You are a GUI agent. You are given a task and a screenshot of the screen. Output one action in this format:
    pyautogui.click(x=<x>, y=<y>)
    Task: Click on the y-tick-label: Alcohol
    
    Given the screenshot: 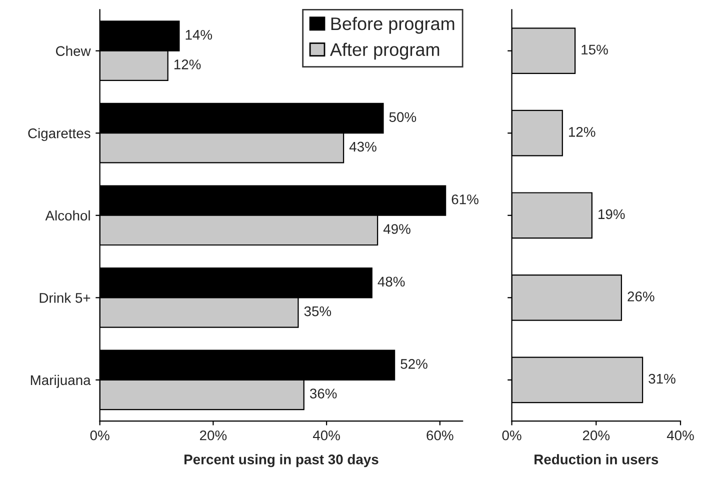 What is the action you would take?
    pyautogui.click(x=67, y=215)
    